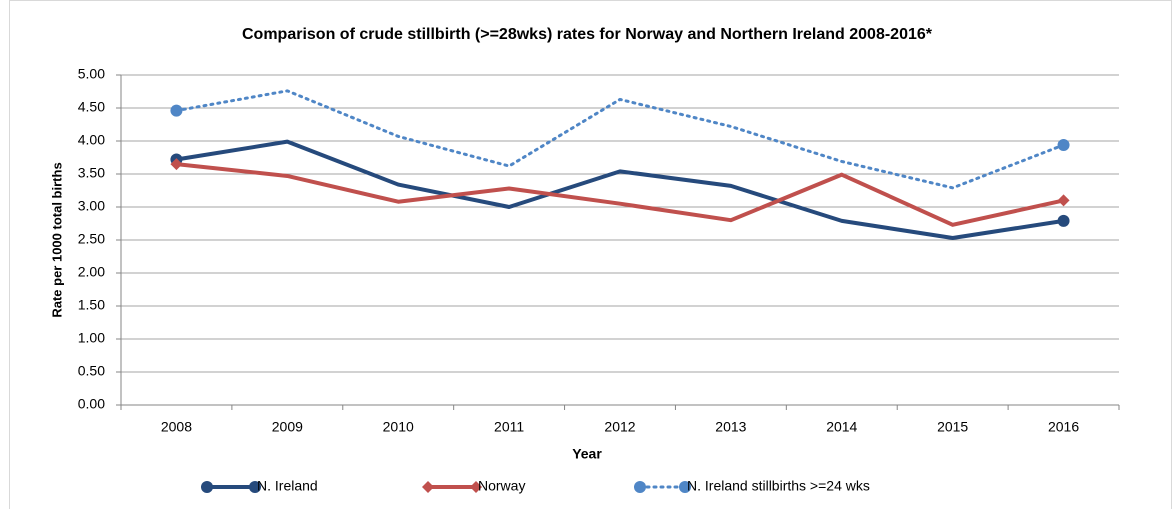 Image resolution: width=1173 pixels, height=509 pixels. I want to click on x-tick-label: 2009, so click(287, 427).